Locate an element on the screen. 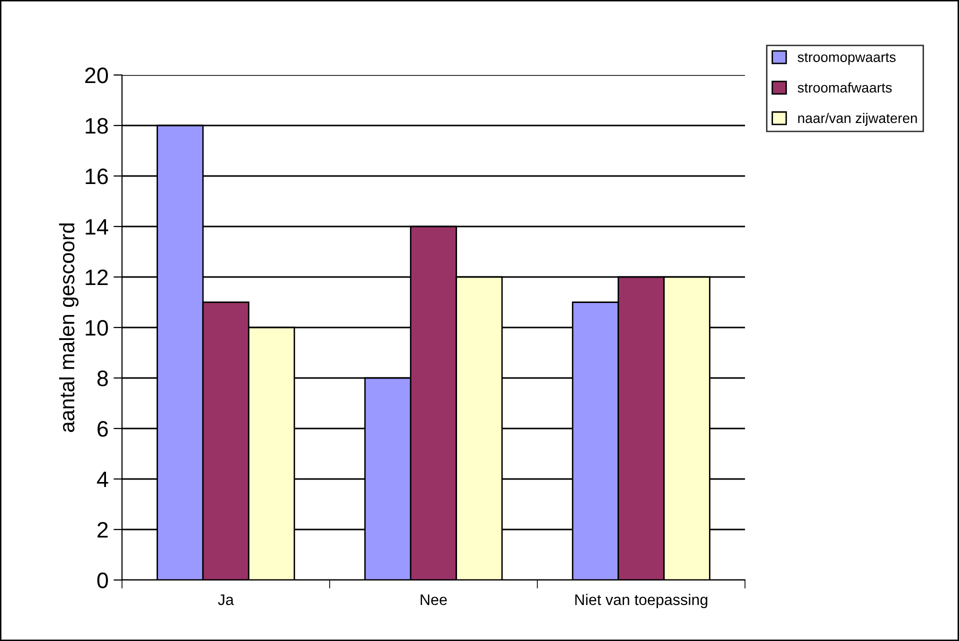 The height and width of the screenshot is (641, 959). y-tick-label: 8 is located at coordinates (102, 378).